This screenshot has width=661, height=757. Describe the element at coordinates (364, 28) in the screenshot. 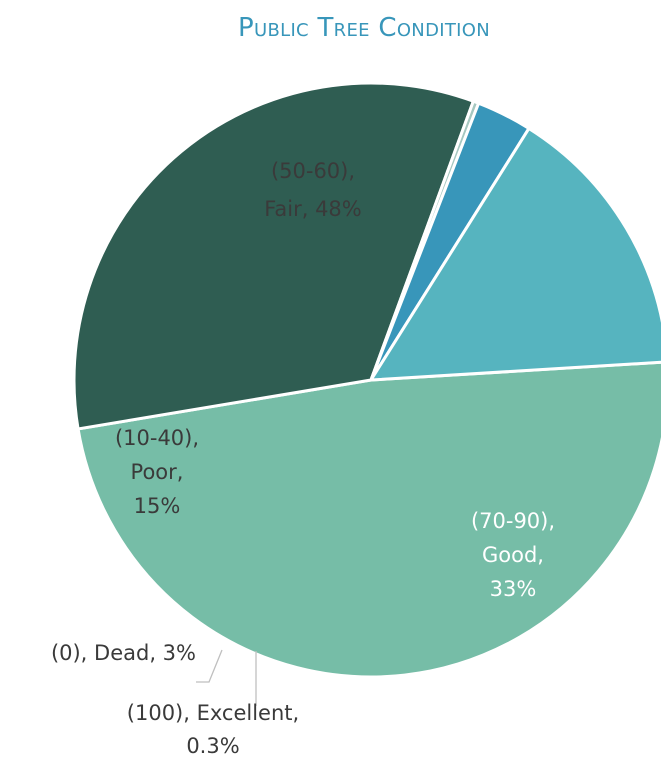

I see `chart-title: Public Tree Condition` at that location.